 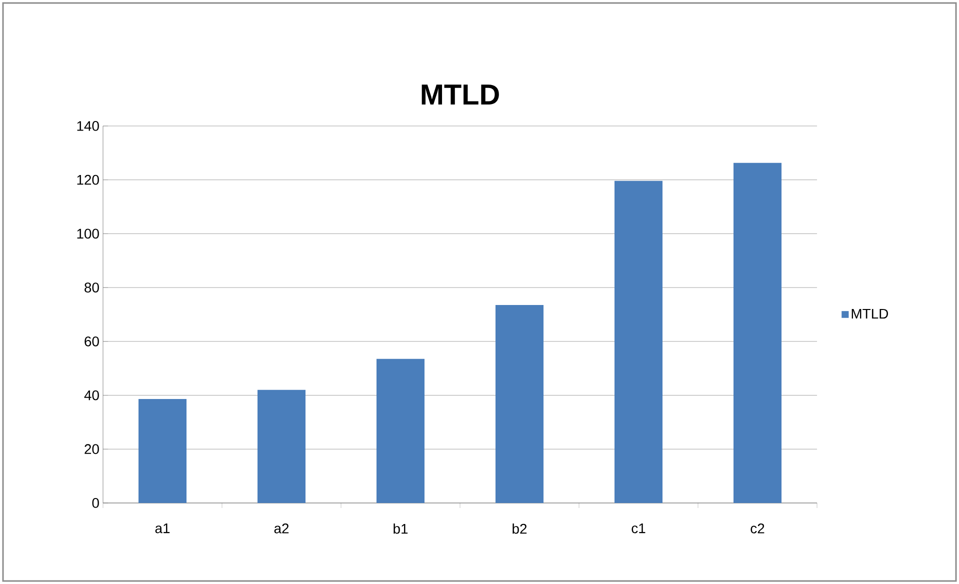 What do you see at coordinates (460, 94) in the screenshot?
I see `chart-title: MTLD` at bounding box center [460, 94].